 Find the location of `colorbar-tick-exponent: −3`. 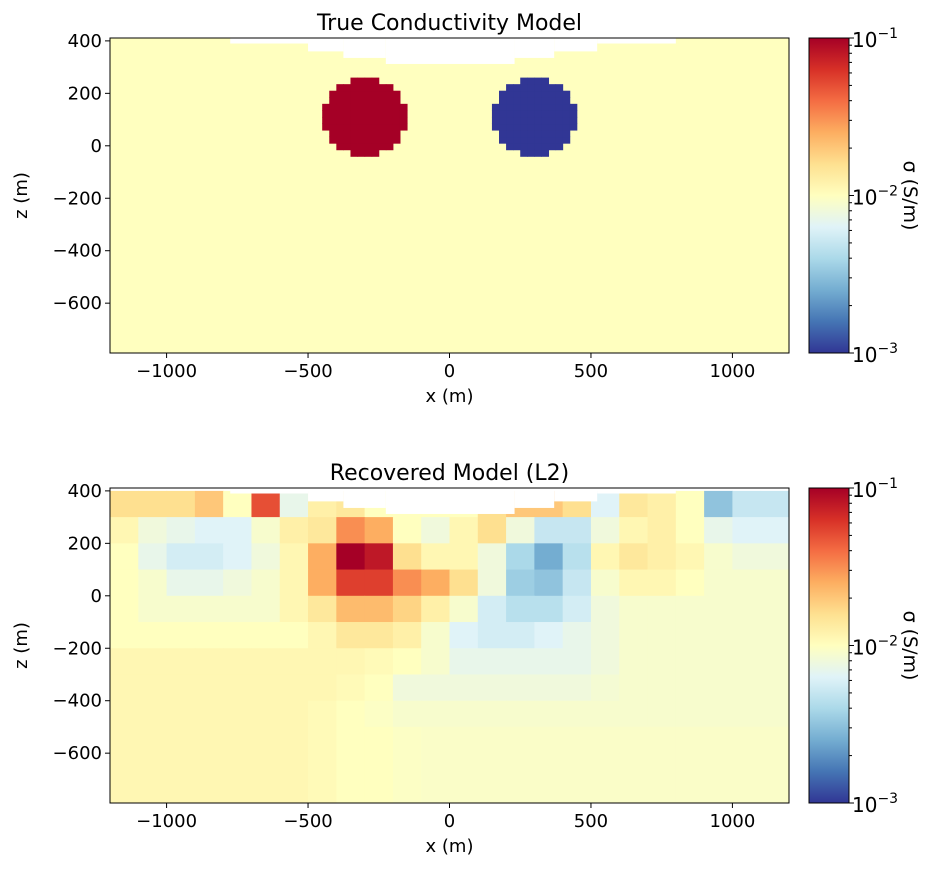

colorbar-tick-exponent: −3 is located at coordinates (887, 799).